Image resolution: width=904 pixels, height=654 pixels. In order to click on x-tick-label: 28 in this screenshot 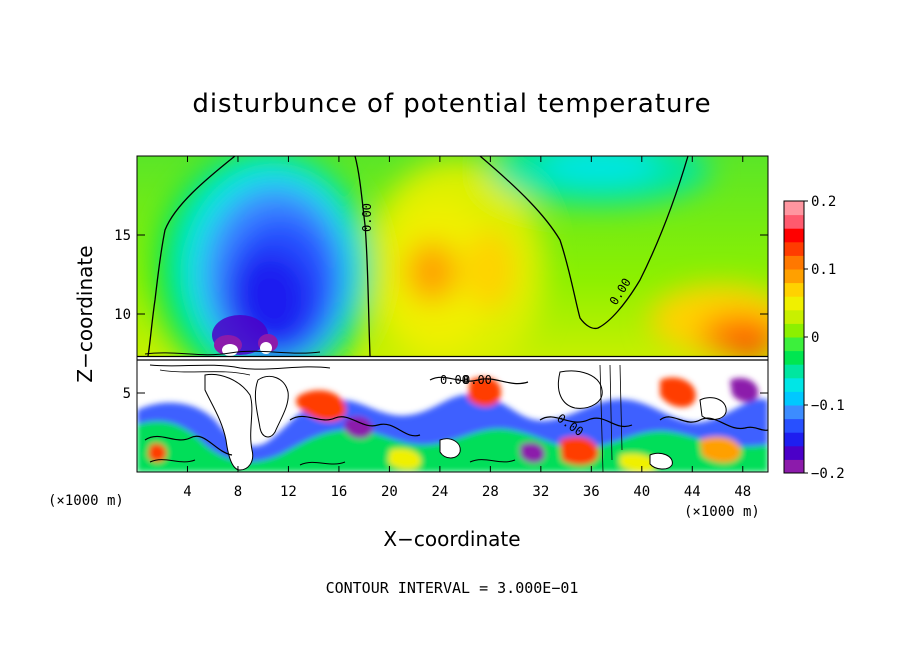, I will do `click(490, 492)`.